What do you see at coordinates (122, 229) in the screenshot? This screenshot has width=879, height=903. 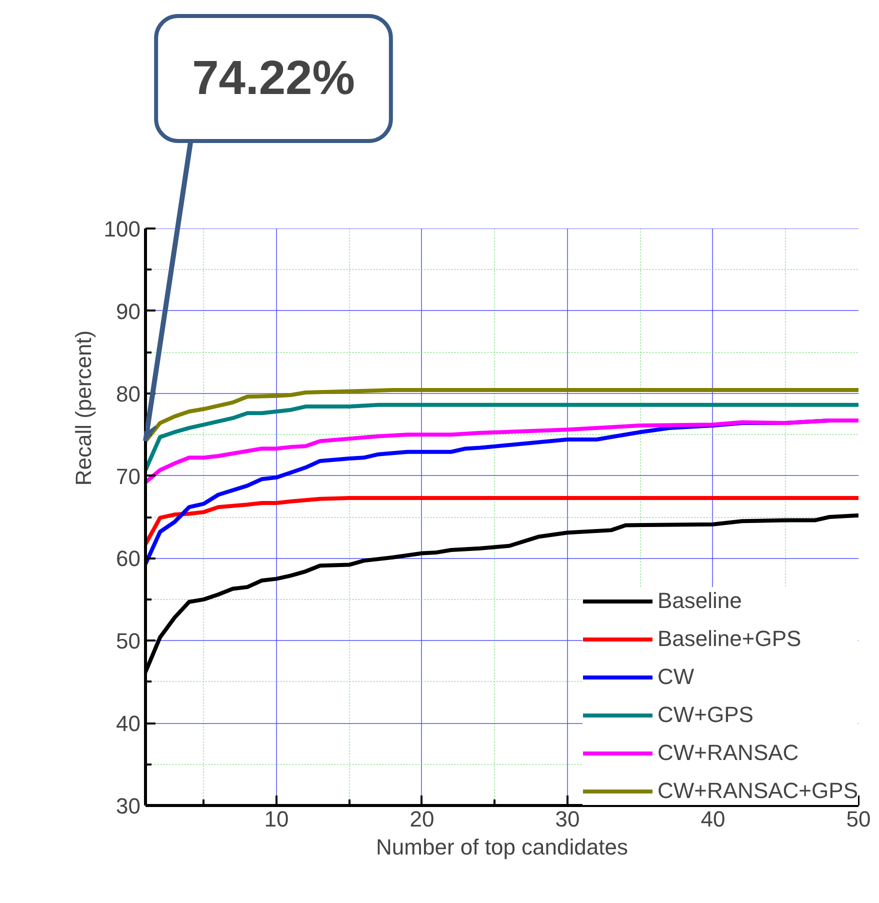 I see `y-tick-label: 100` at bounding box center [122, 229].